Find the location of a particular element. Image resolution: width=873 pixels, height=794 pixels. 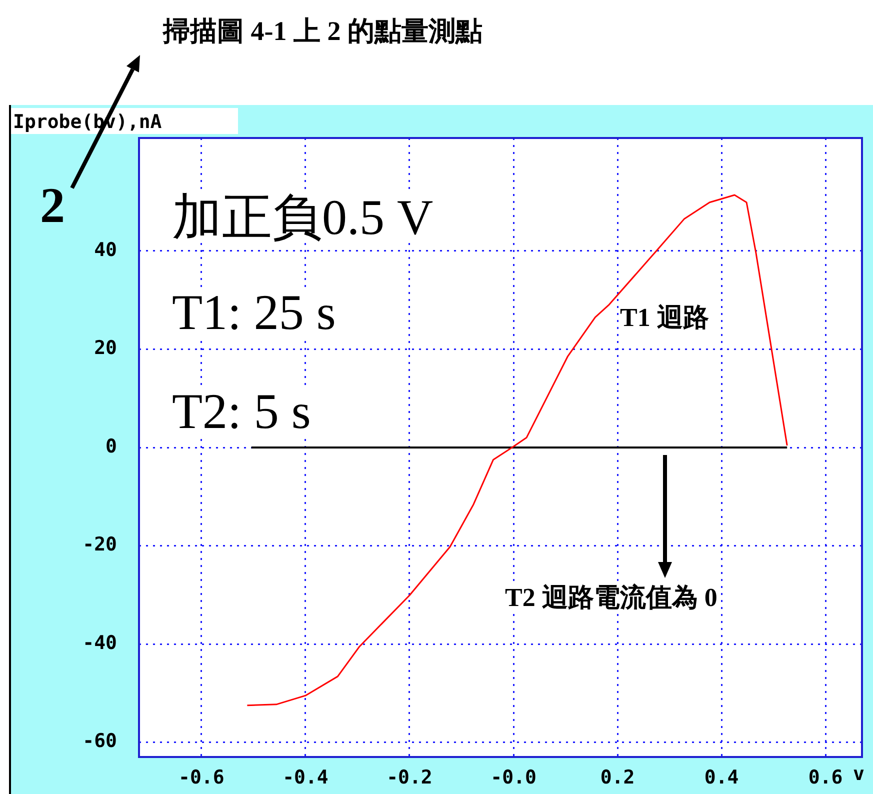

x-tick-label: -0.2 is located at coordinates (409, 777).